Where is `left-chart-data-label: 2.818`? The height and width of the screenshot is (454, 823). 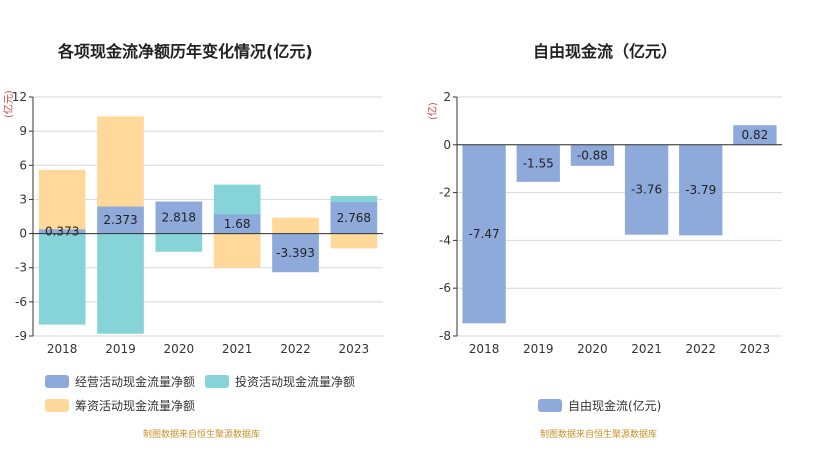
left-chart-data-label: 2.818 is located at coordinates (179, 218).